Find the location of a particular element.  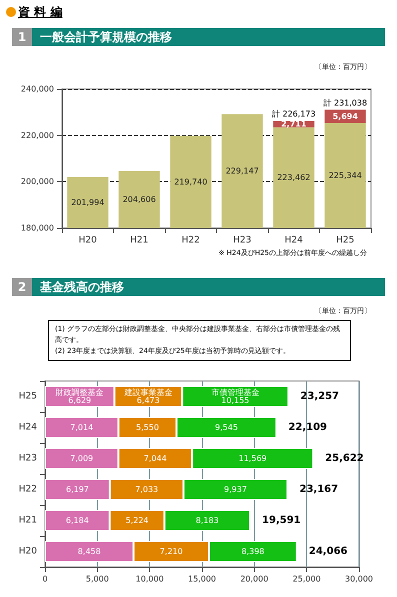

y-tick-label: 240,000 is located at coordinates (37, 89).